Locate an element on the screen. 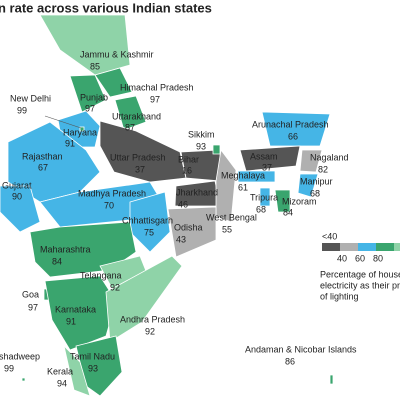  legend-label: 60 is located at coordinates (360, 258).